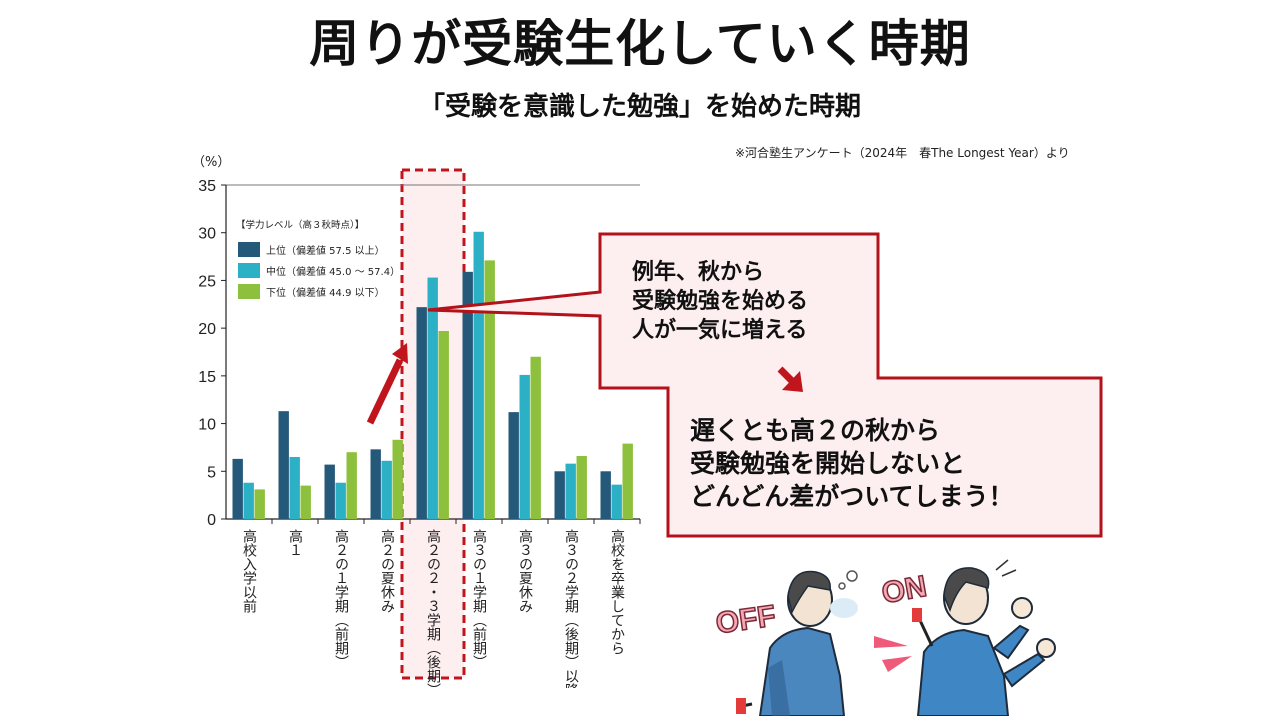 The width and height of the screenshot is (1280, 720). I want to click on page-subtitle: 「受験を意識した勉強」を始めた時期, so click(639, 107).